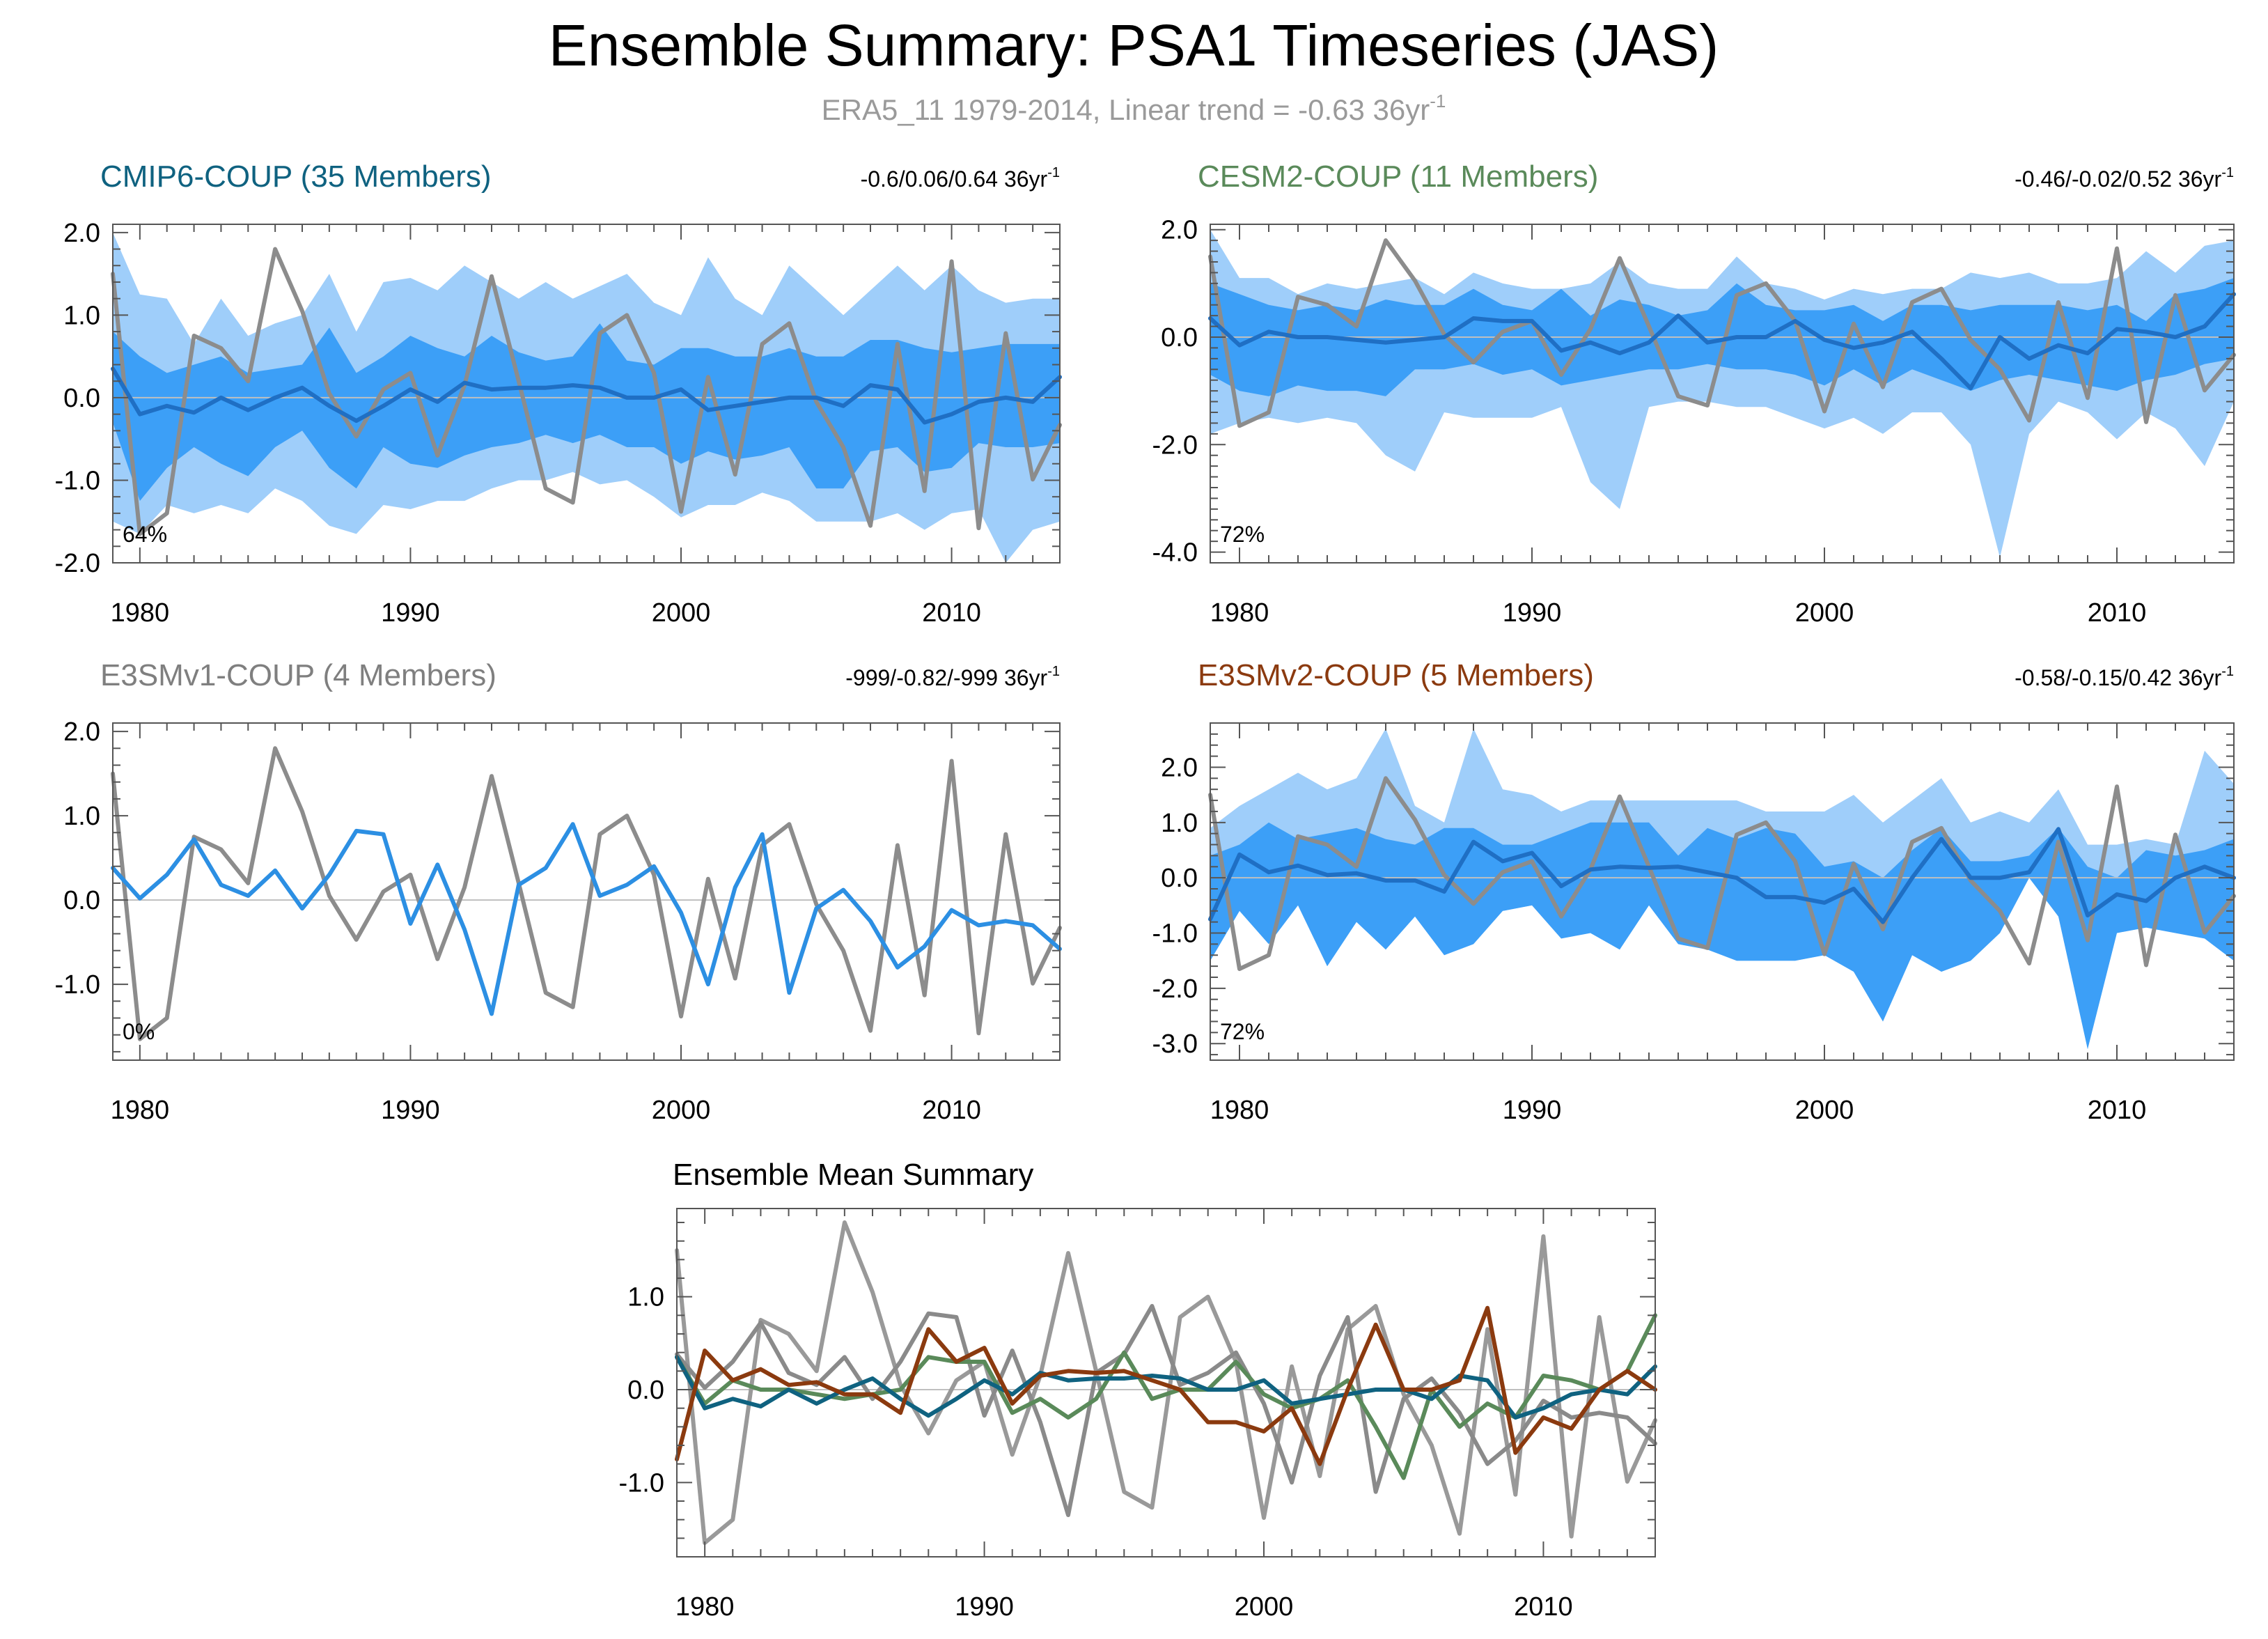  What do you see at coordinates (1175, 553) in the screenshot?
I see `y-tick-label: -4.0` at bounding box center [1175, 553].